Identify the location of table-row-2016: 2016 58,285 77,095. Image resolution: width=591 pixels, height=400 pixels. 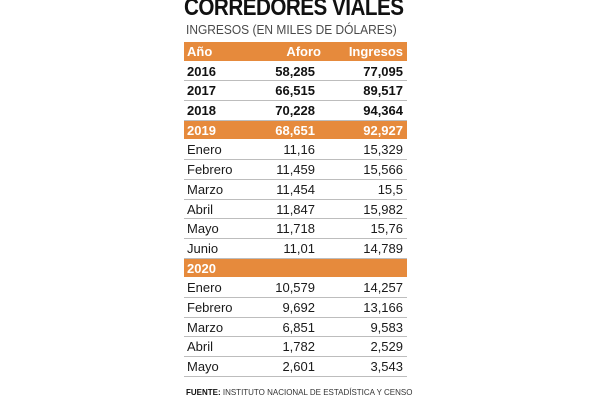
(295, 72).